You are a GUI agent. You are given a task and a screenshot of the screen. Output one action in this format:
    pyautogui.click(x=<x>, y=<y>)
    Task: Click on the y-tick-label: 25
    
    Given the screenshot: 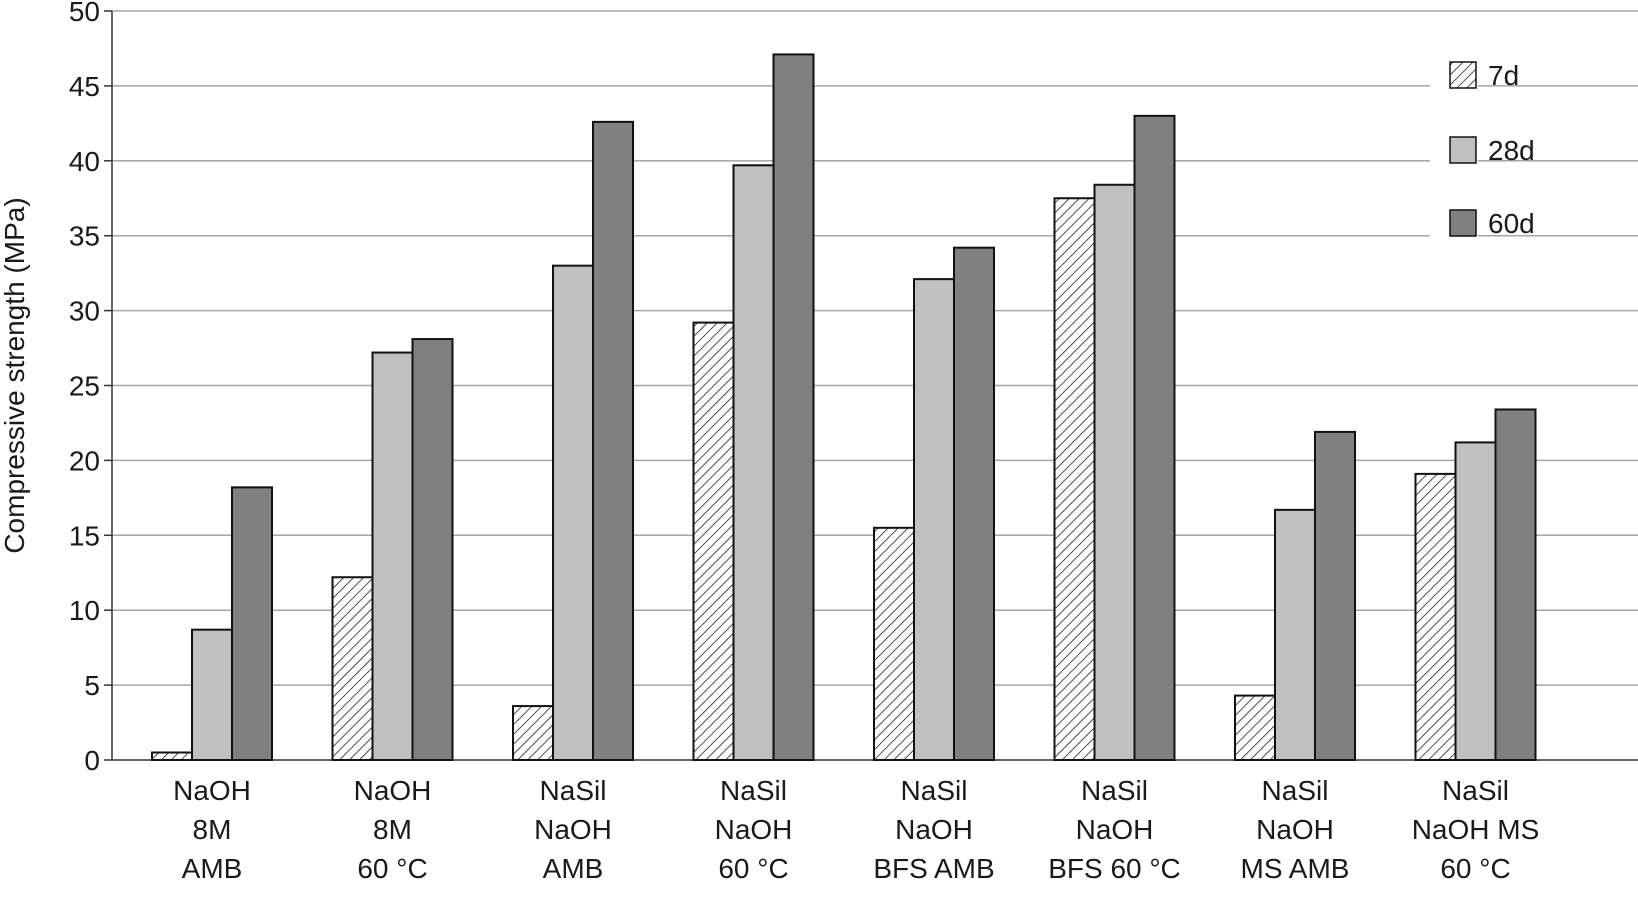 What is the action you would take?
    pyautogui.click(x=84, y=386)
    